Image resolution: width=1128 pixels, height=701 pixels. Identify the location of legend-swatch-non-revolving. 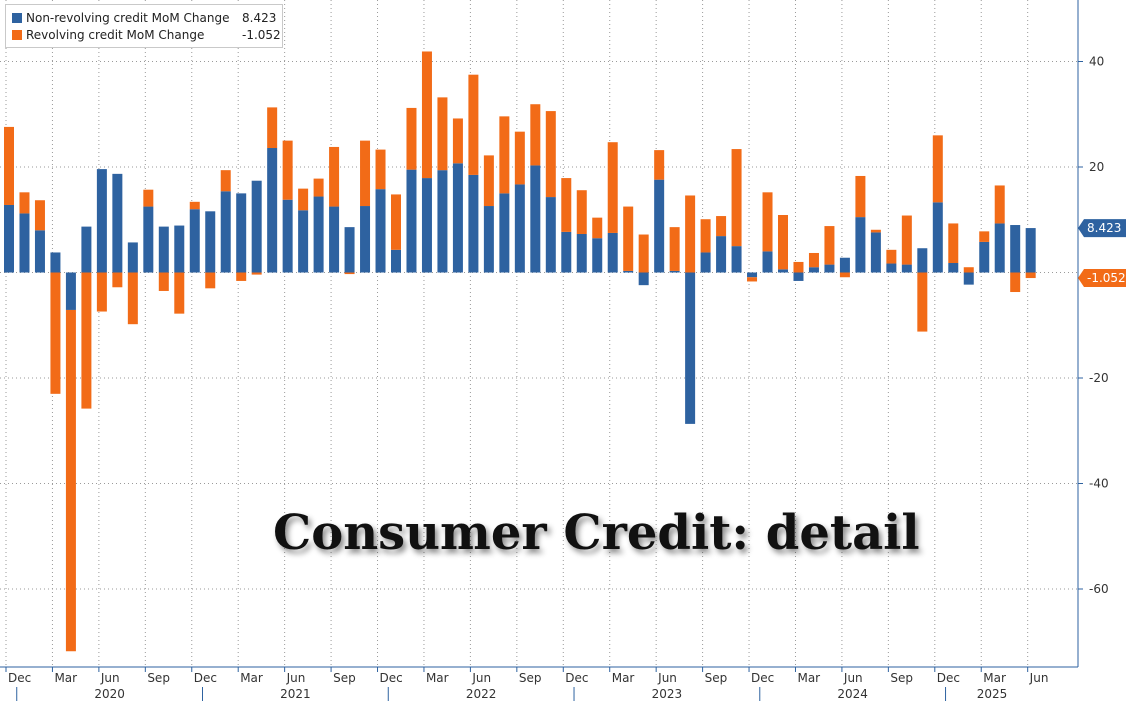
(17, 17).